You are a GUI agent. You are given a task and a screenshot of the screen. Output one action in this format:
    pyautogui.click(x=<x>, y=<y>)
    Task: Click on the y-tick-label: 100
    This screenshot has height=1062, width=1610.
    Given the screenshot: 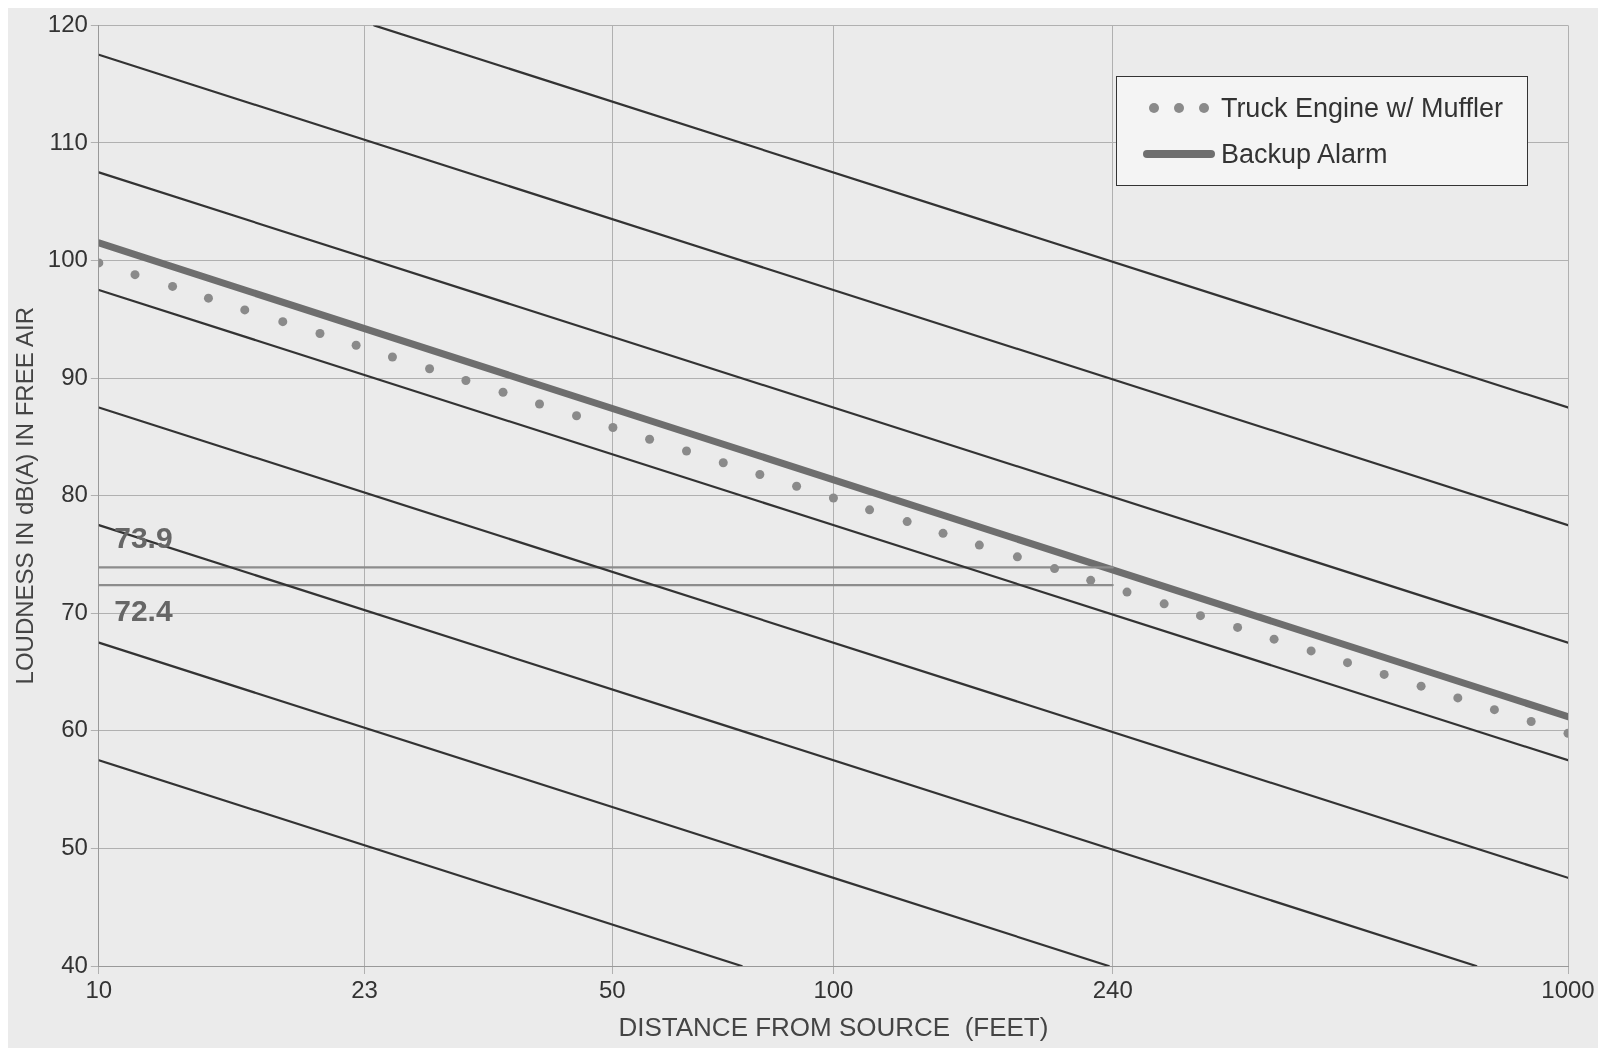 What is the action you would take?
    pyautogui.click(x=67, y=259)
    